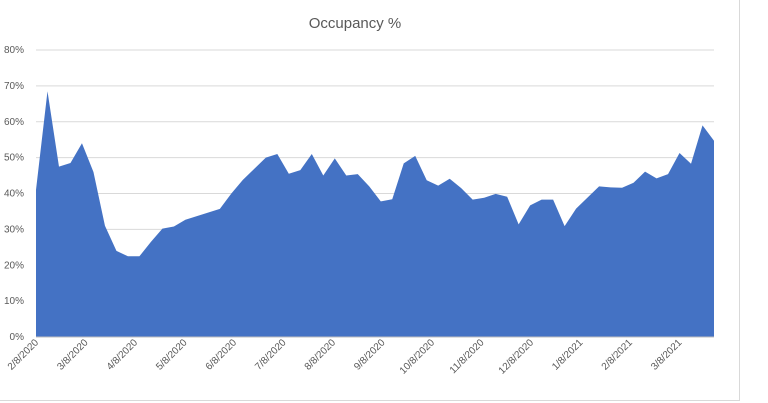 This screenshot has width=768, height=403. What do you see at coordinates (172, 355) in the screenshot?
I see `x-tick-label: 5/8/2020` at bounding box center [172, 355].